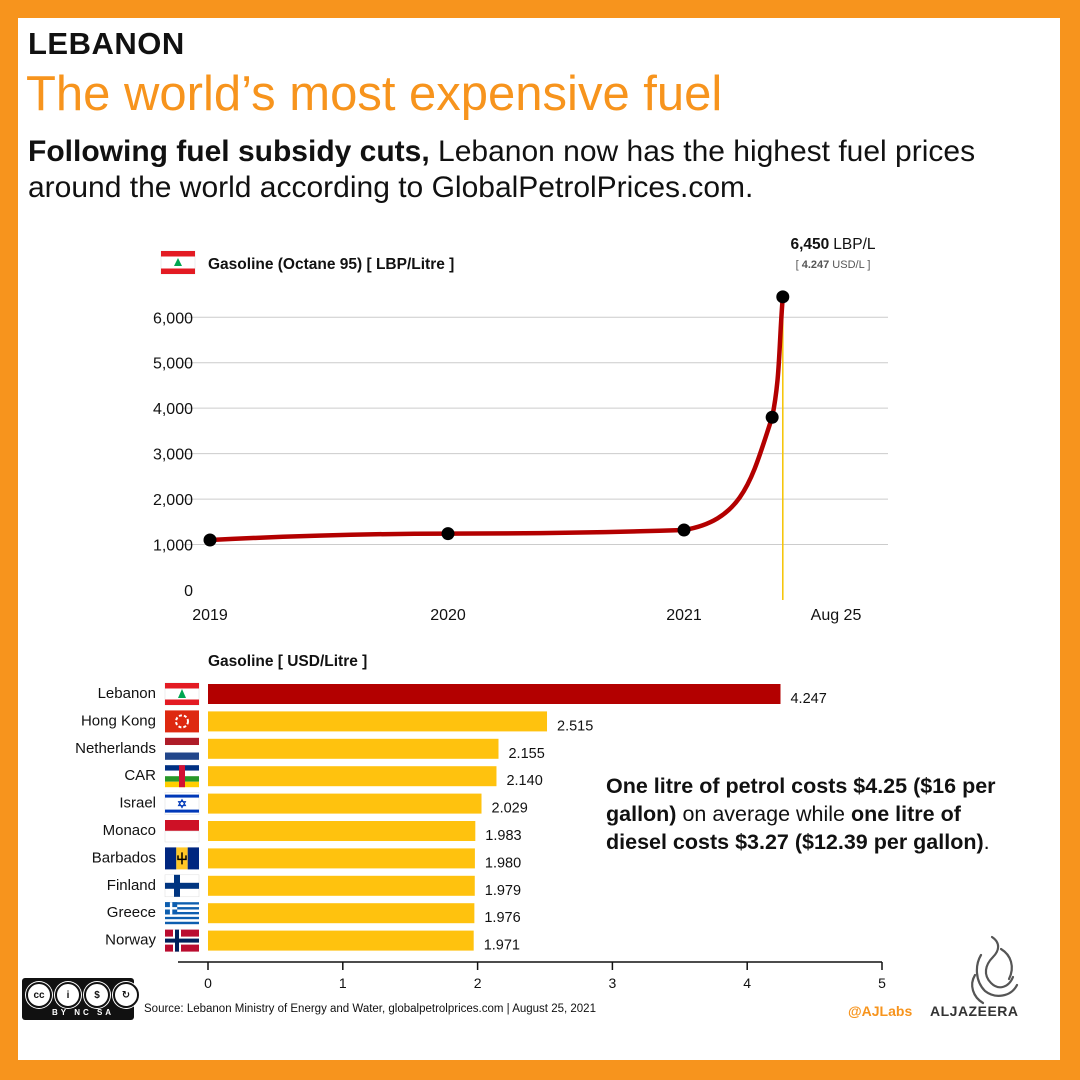 This screenshot has width=1080, height=1080. I want to click on cc-icon: cc, so click(39, 995).